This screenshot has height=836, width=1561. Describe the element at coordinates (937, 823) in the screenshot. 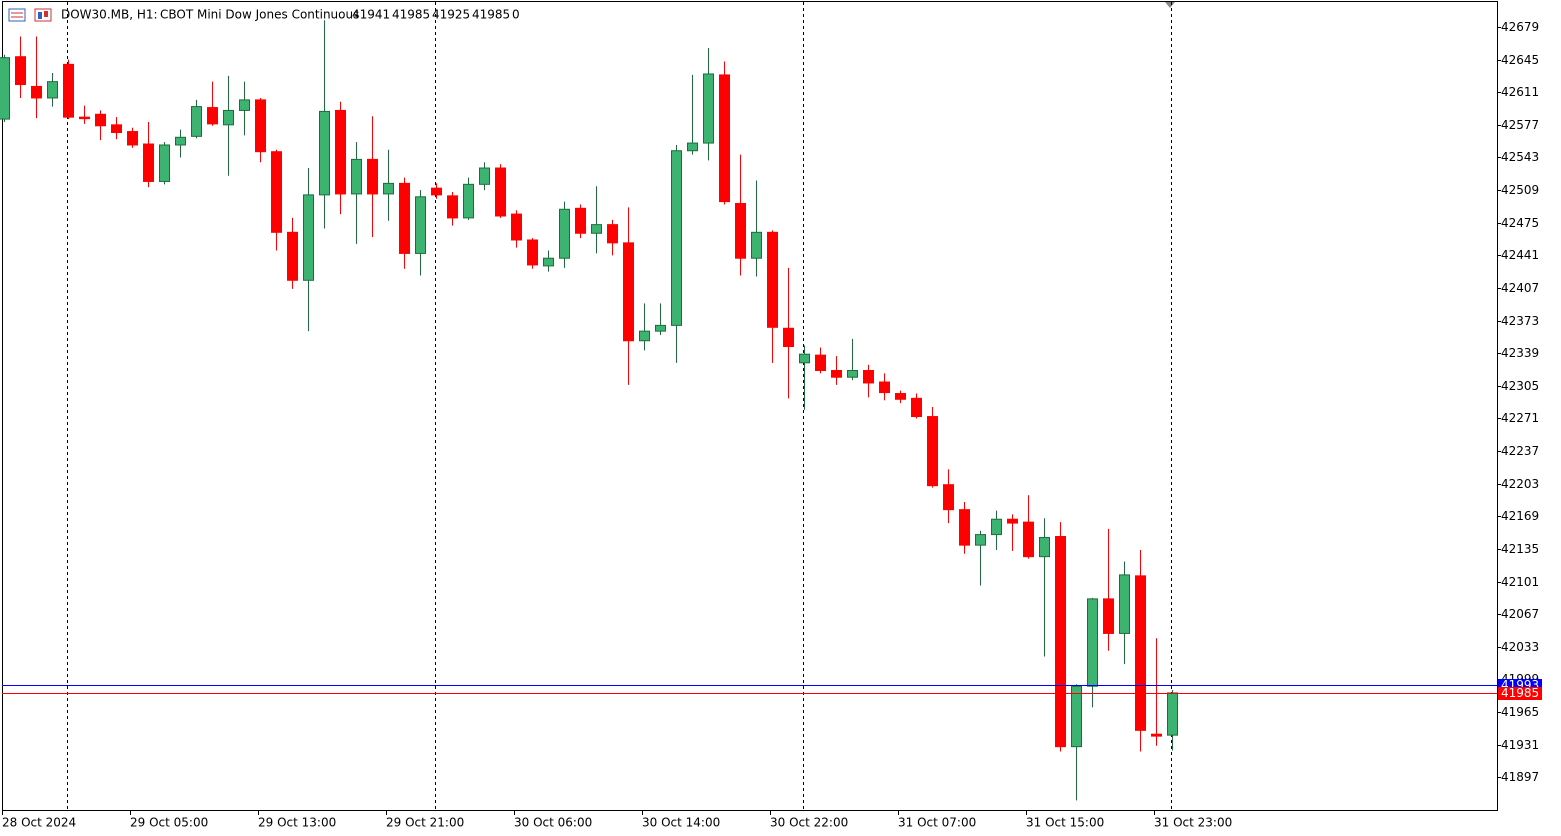

I see `x-tick-label: 31 Oct 07:00` at that location.